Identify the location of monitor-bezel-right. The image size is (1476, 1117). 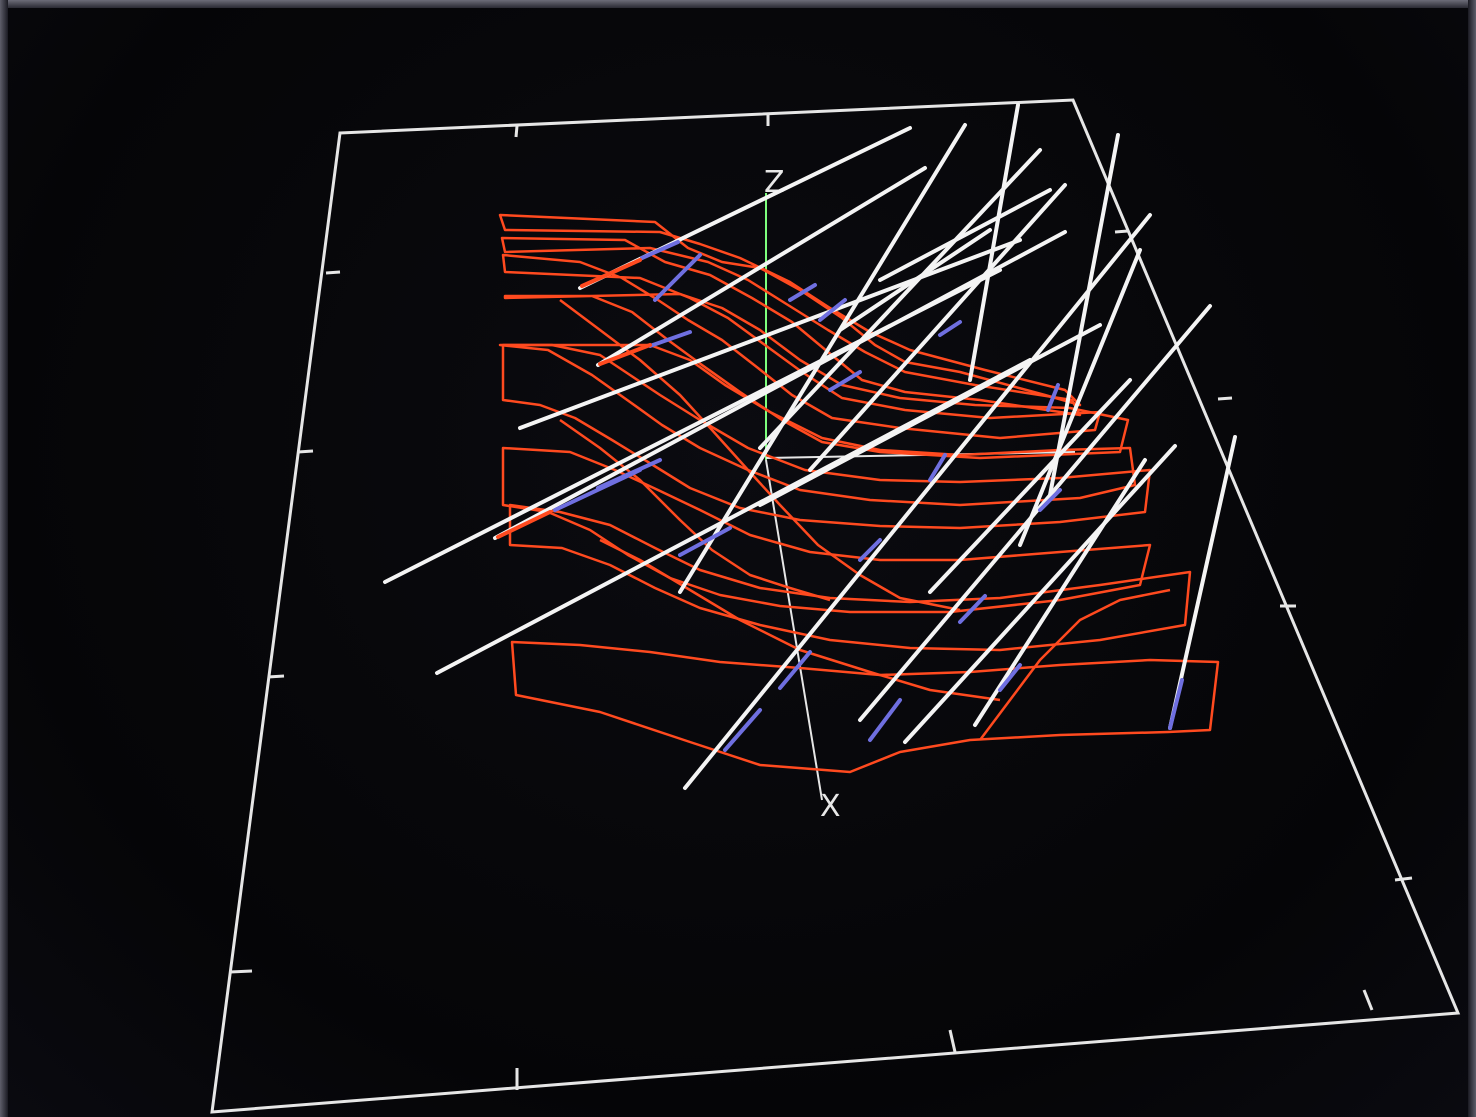
(1472, 558).